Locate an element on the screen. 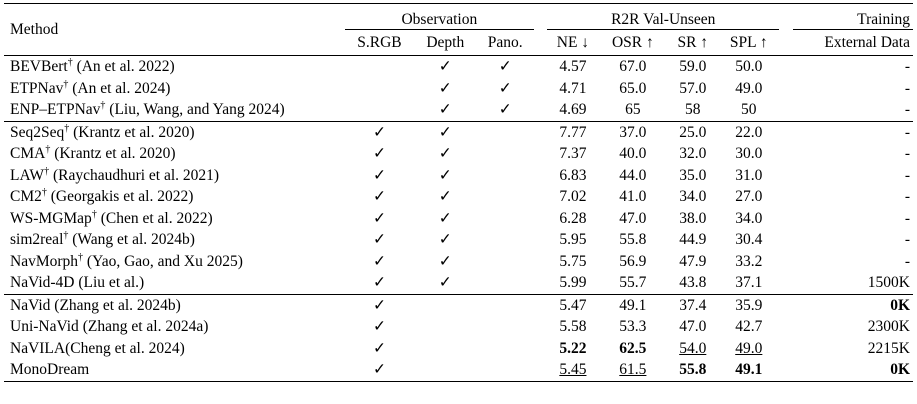 This screenshot has width=917, height=404. sr-cell: 32.0 is located at coordinates (692, 154).